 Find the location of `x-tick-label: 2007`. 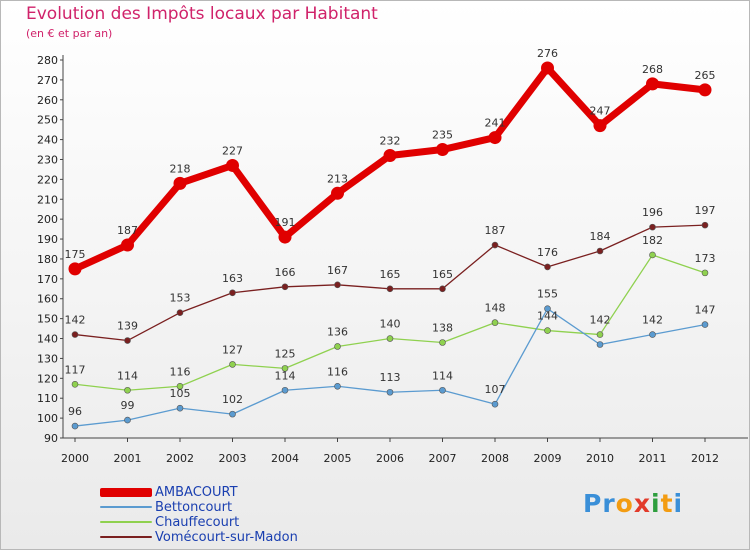

x-tick-label: 2007 is located at coordinates (443, 458).